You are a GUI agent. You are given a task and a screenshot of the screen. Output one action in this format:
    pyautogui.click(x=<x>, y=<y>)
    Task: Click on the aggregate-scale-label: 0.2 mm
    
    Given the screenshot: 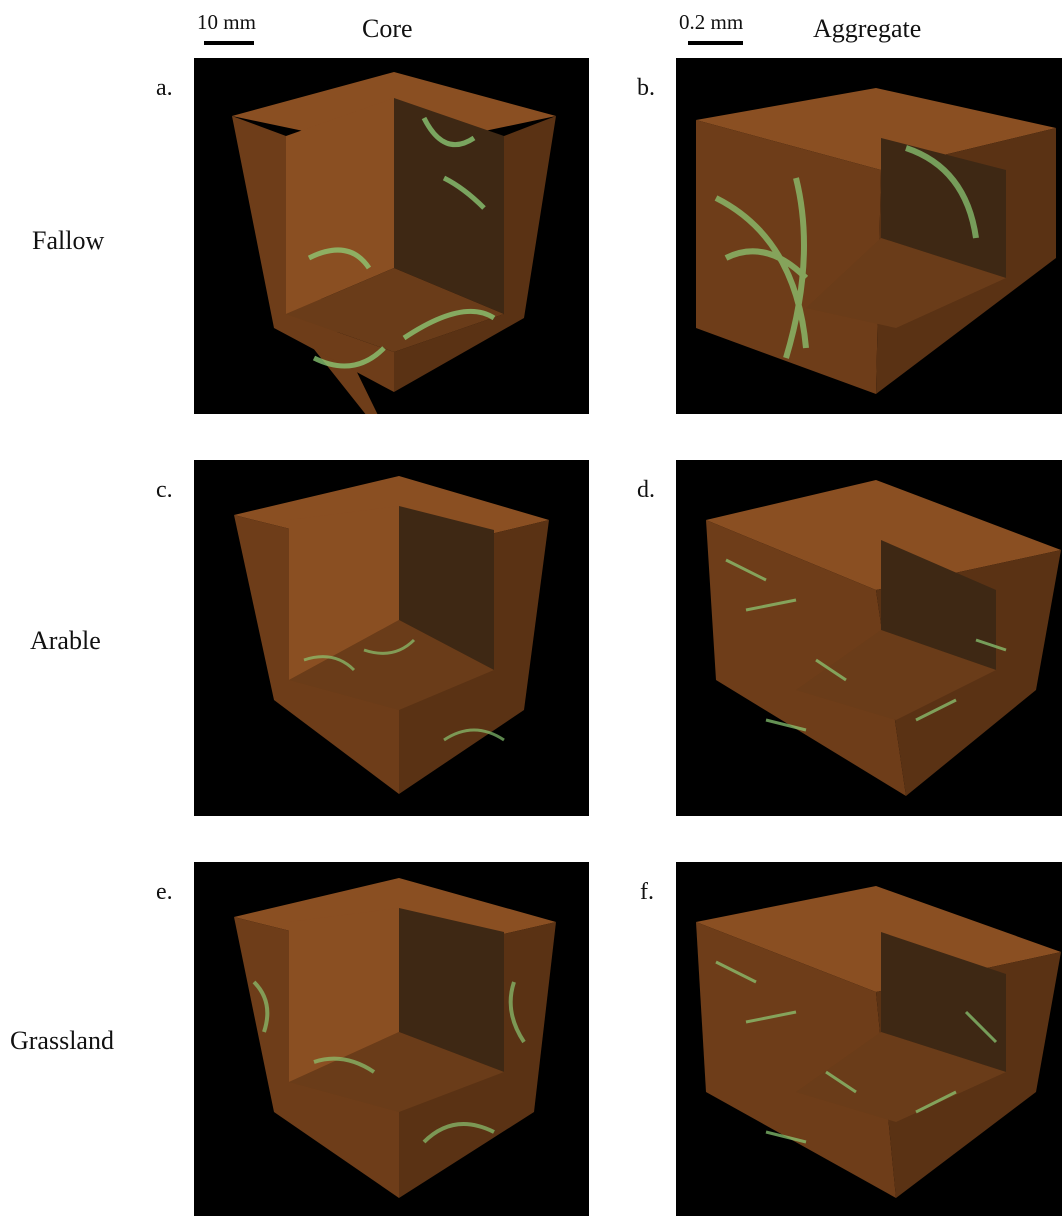 What is the action you would take?
    pyautogui.click(x=711, y=22)
    